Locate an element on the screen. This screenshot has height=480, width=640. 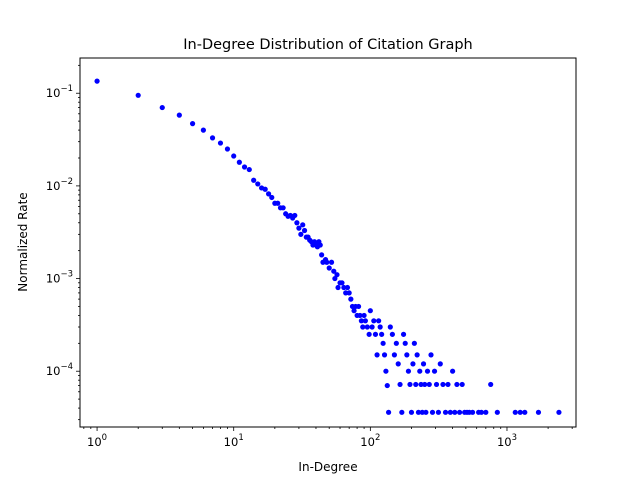
tick-label: 10⁻⁴ is located at coordinates (59, 370).